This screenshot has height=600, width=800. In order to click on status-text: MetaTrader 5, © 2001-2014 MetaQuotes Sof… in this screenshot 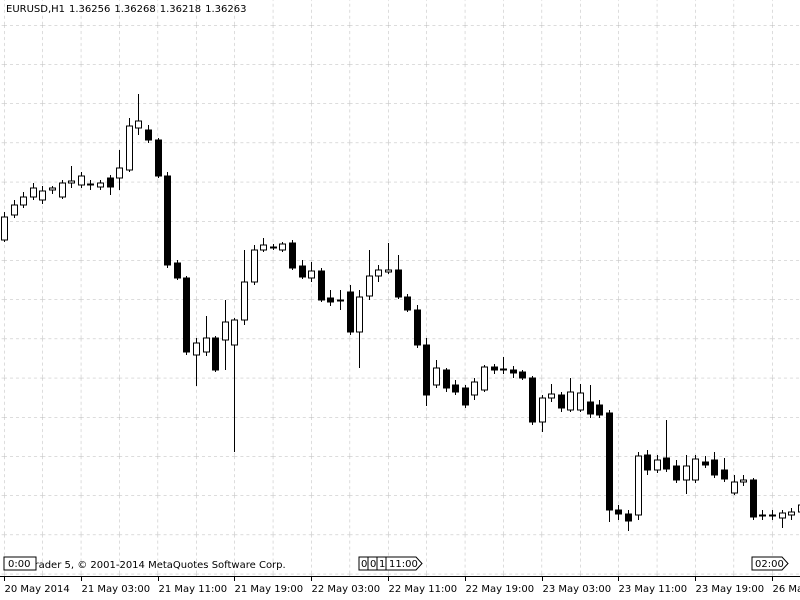, I will do `click(145, 565)`.